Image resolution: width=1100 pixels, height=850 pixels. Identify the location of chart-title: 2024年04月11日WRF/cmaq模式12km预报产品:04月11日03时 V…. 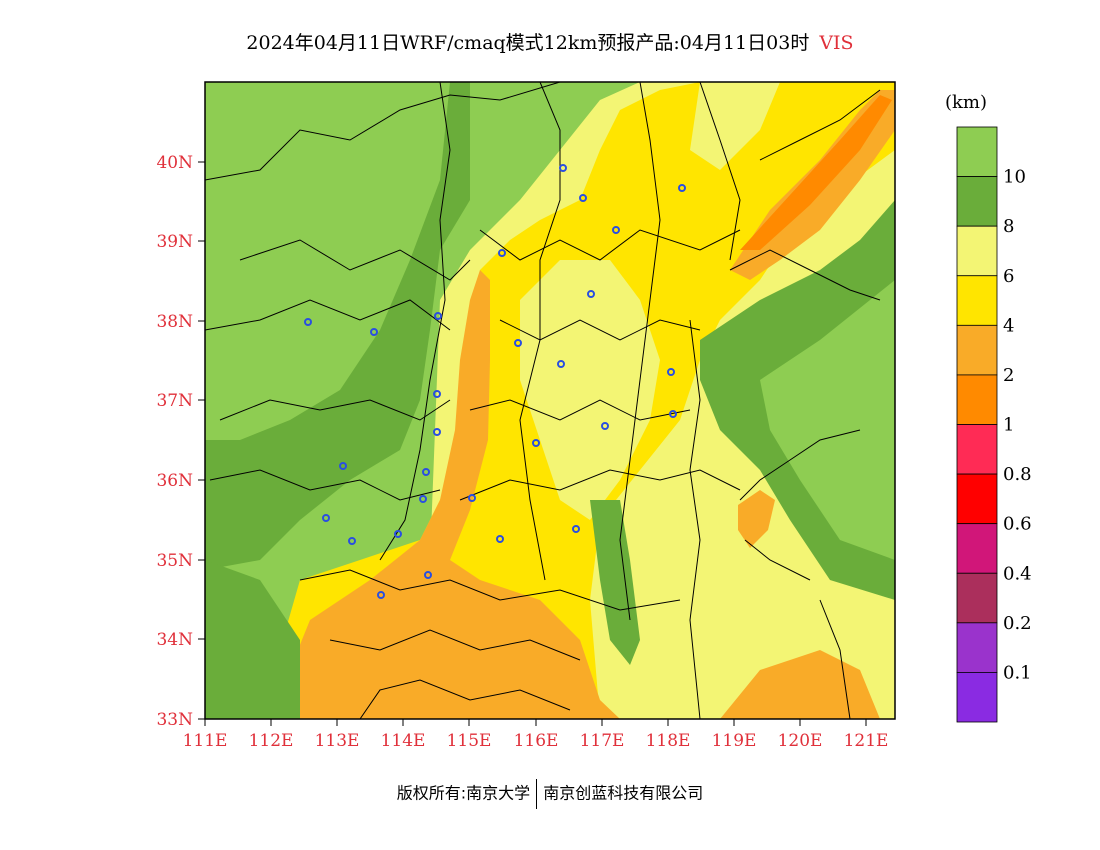
(550, 41).